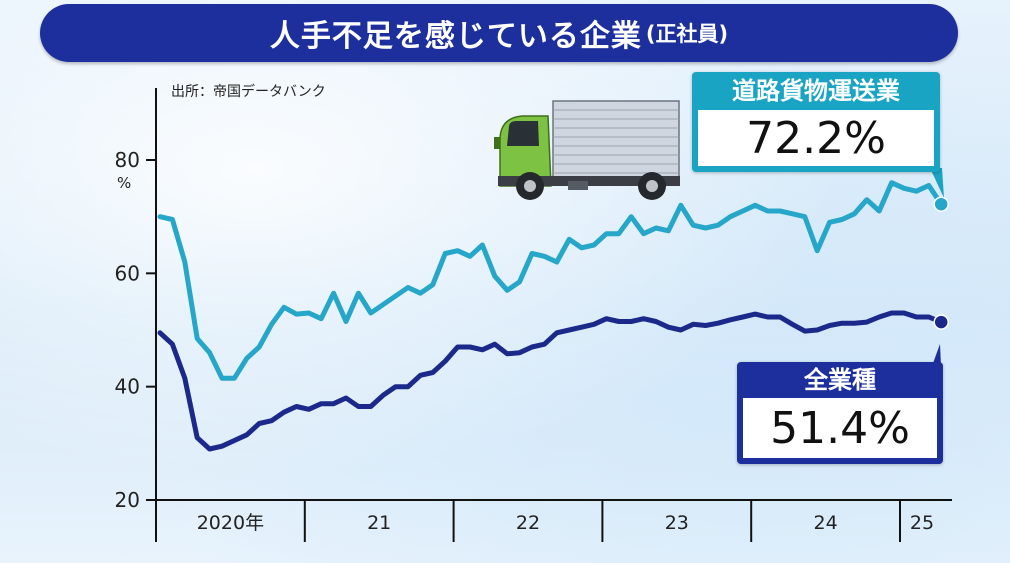 The width and height of the screenshot is (1010, 563). I want to click on truck-icon, so click(587, 150).